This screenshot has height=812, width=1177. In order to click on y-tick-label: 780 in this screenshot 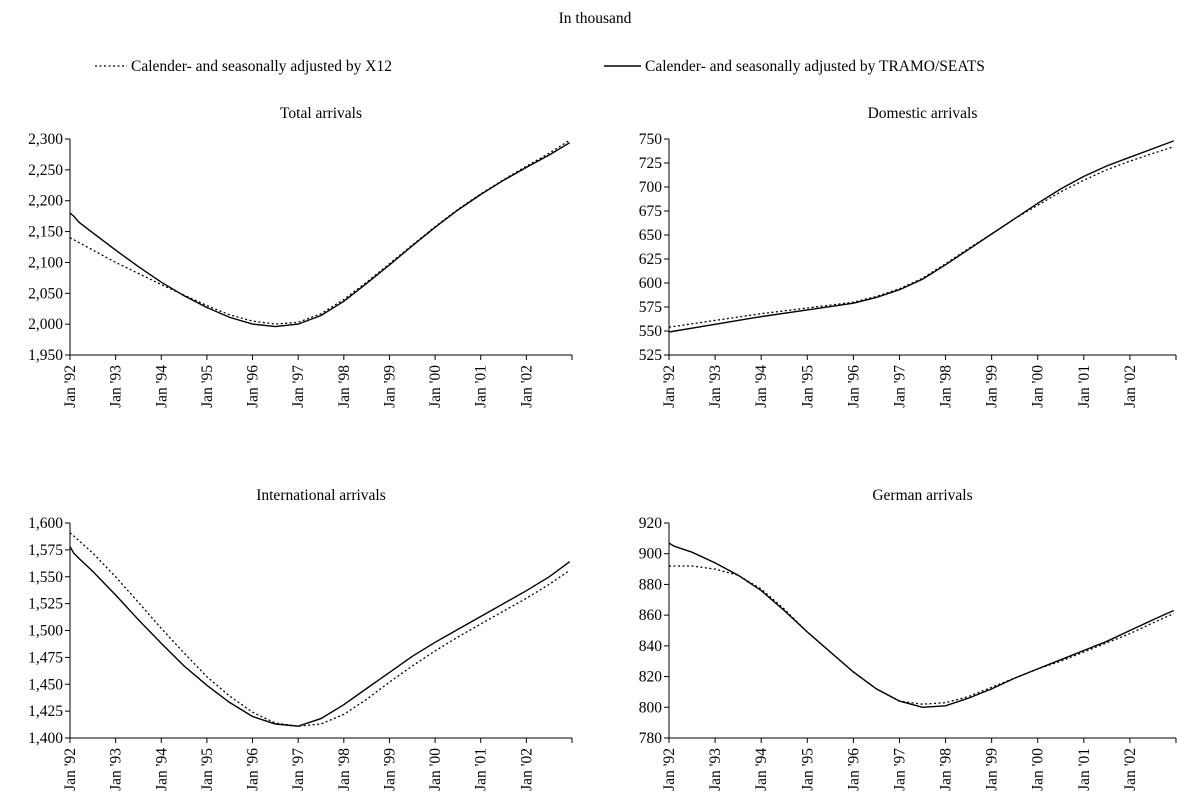, I will do `click(651, 738)`.